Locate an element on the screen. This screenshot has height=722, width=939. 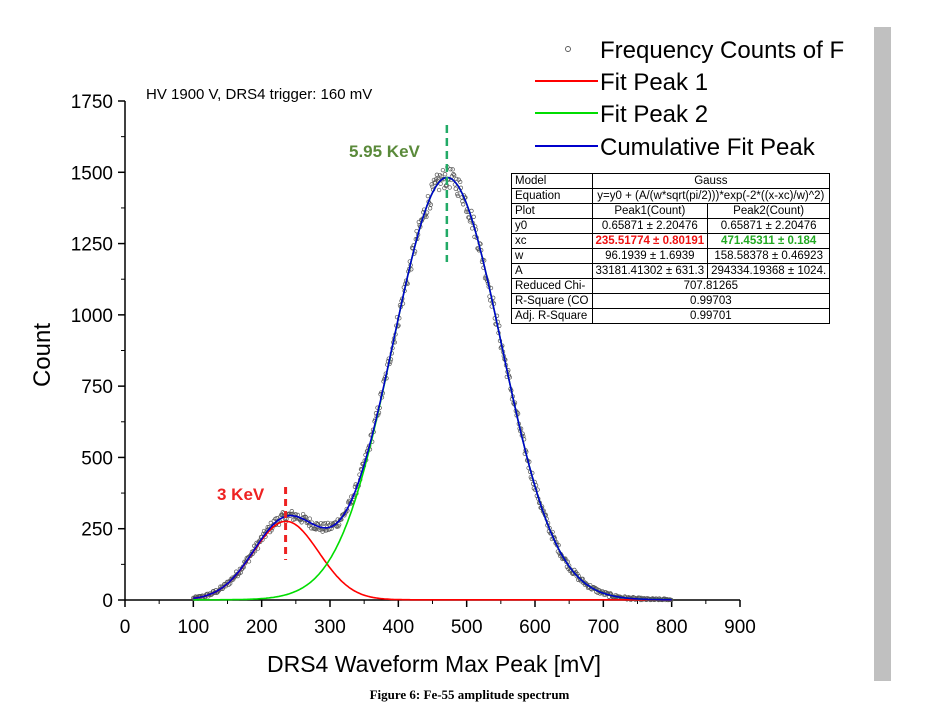
x-tick-label: 900 is located at coordinates (740, 627).